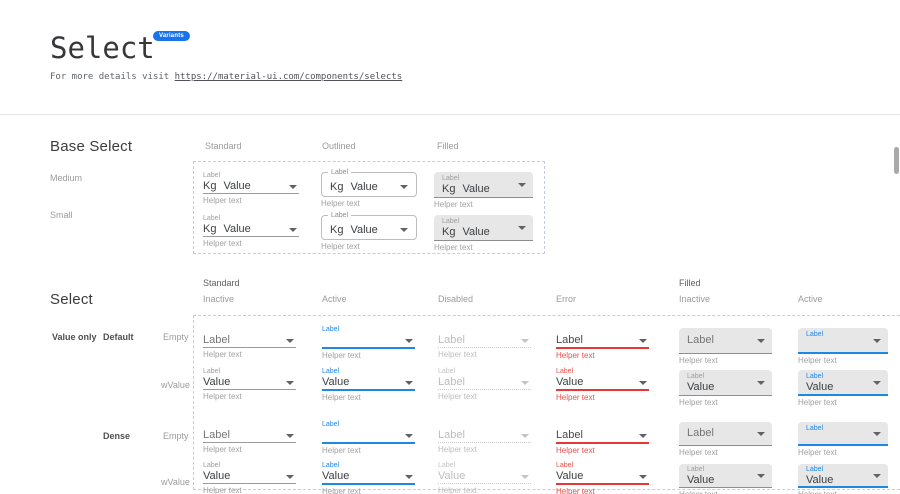 The image size is (900, 494). Describe the element at coordinates (249, 437) in the screenshot. I see `std-dense-inactive-empty-select: Label Helper text` at that location.